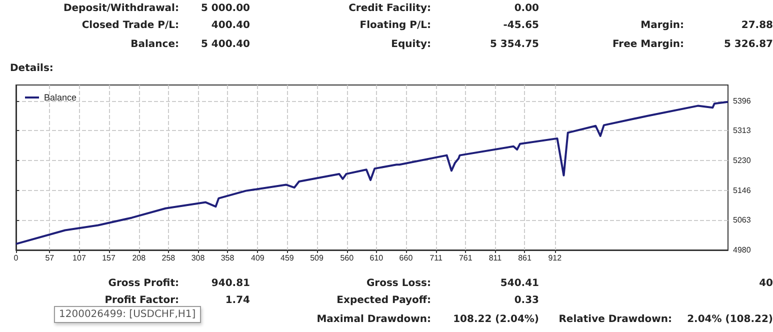 The width and height of the screenshot is (773, 332). I want to click on x-tick-label: 761, so click(465, 258).